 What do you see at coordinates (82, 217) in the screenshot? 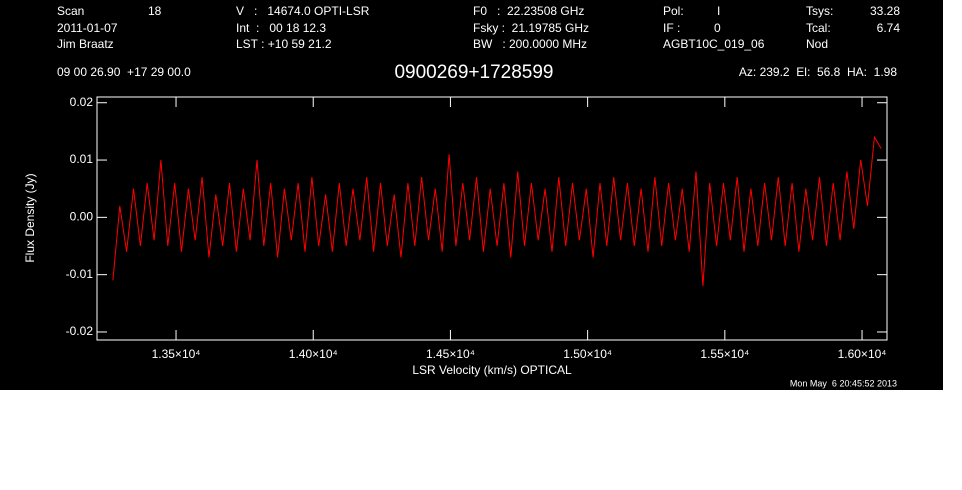
I see `y-tick-label: 0.00` at bounding box center [82, 217].